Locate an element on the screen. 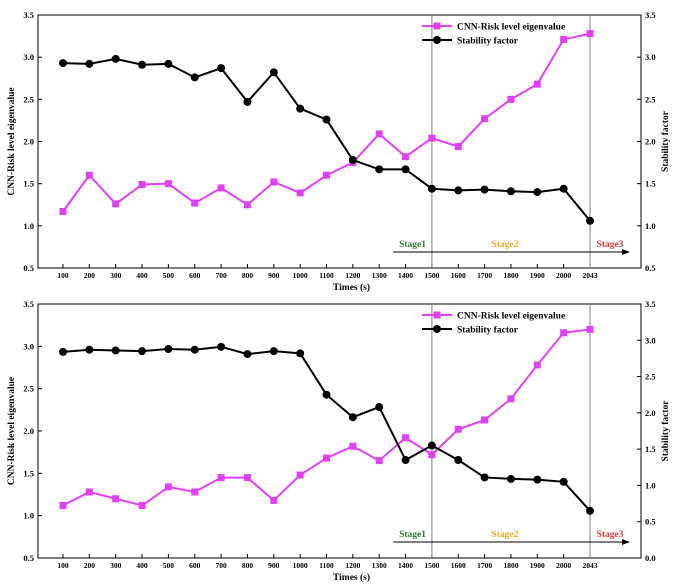  right-axis-title: Stability factor is located at coordinates (666, 431).